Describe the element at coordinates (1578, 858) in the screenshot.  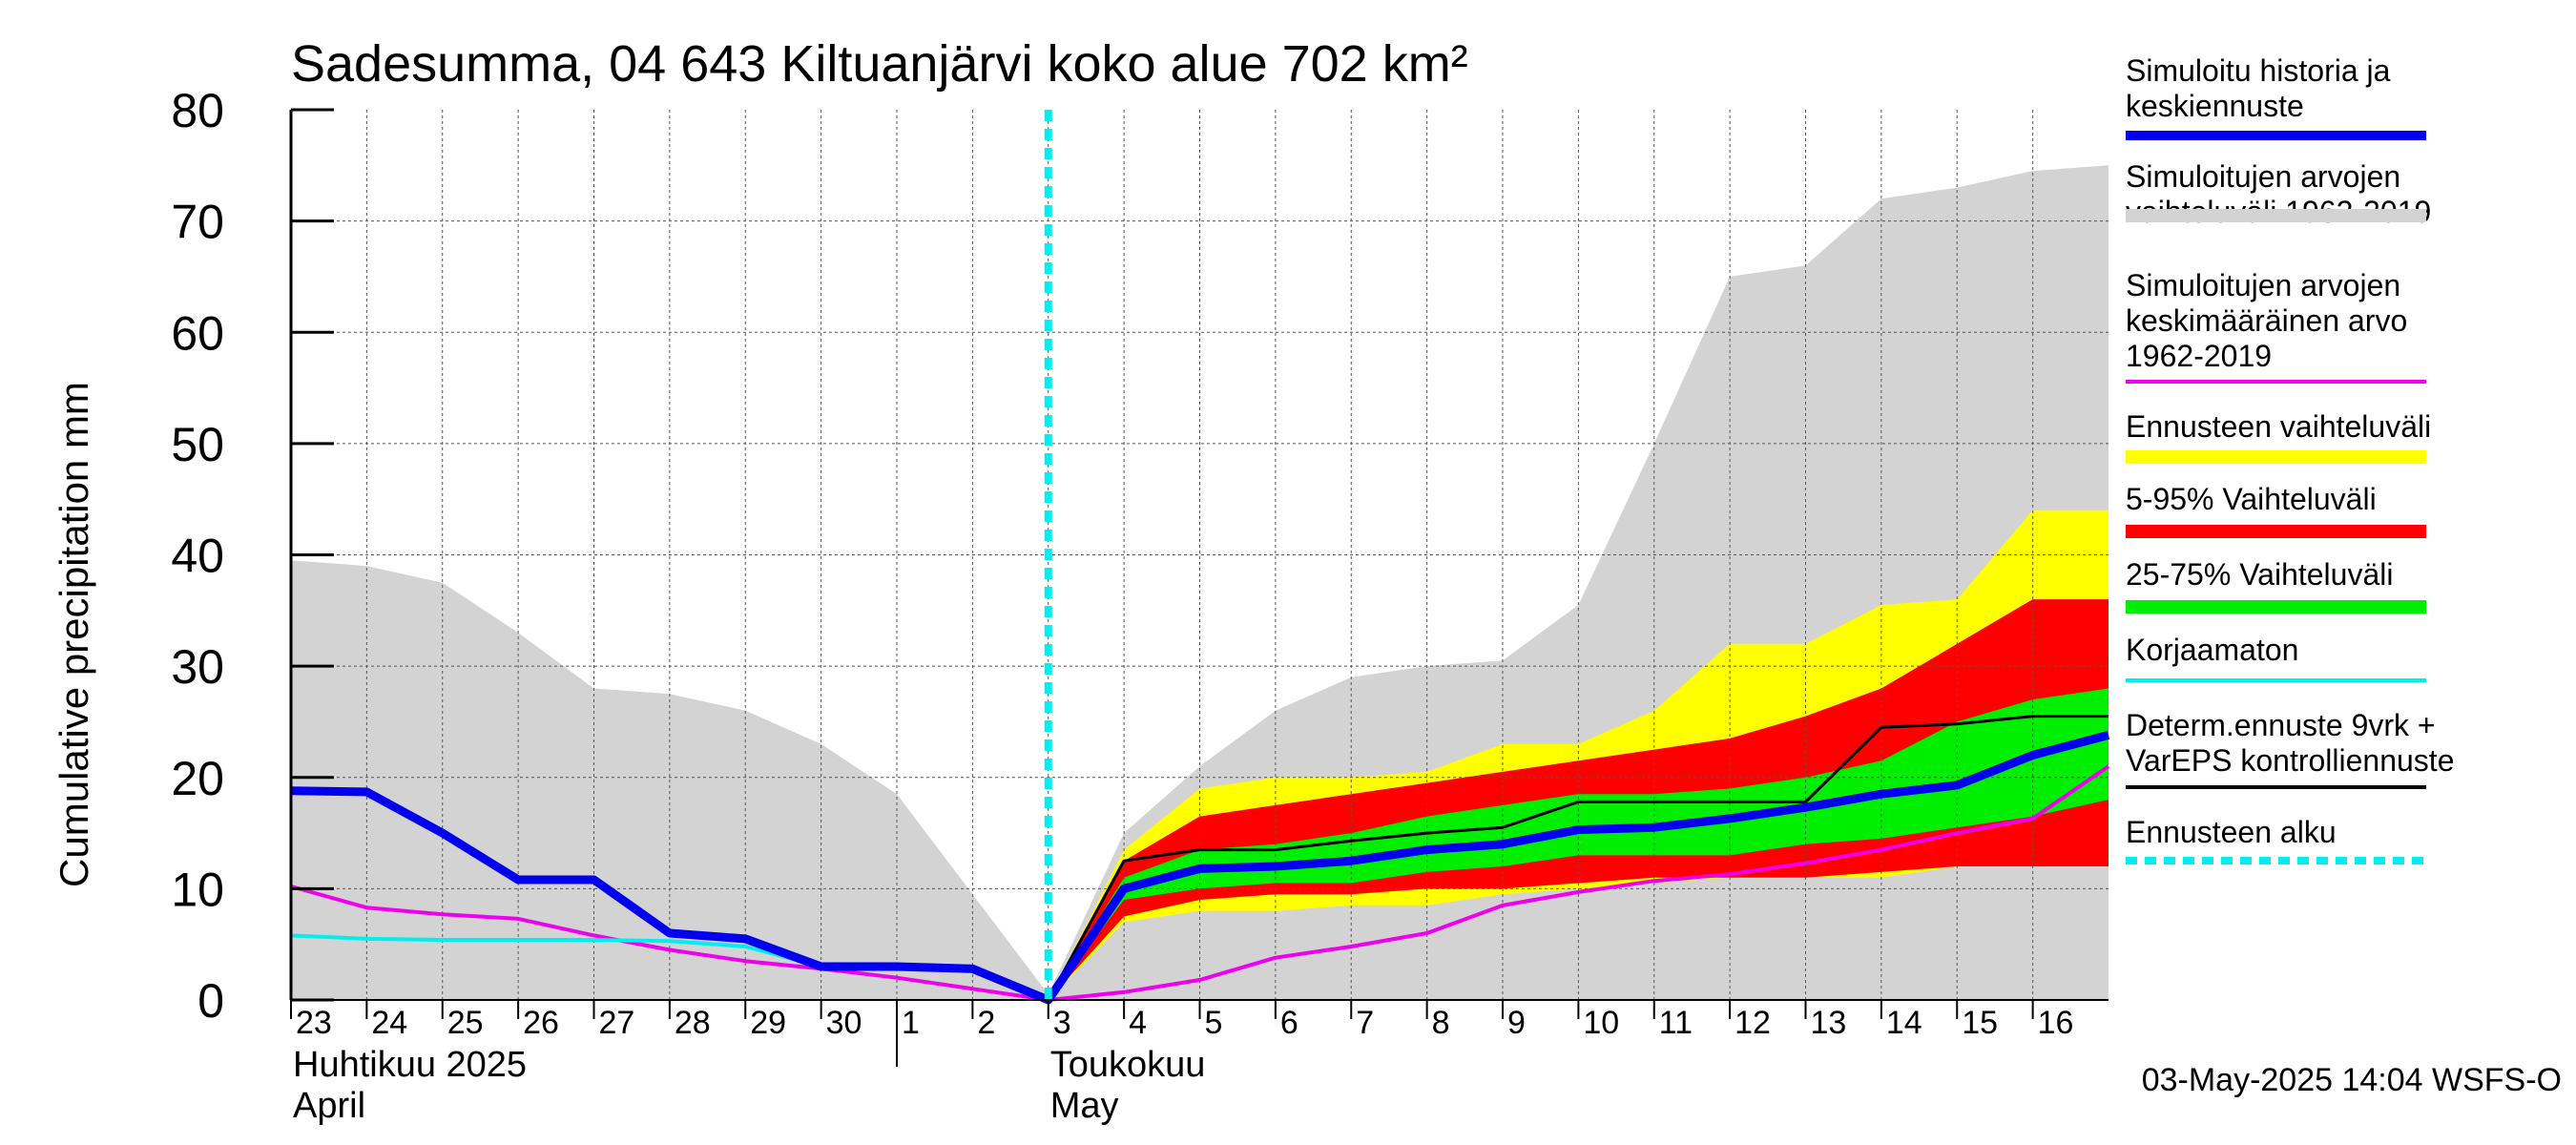
I see `deterministic-line` at that location.